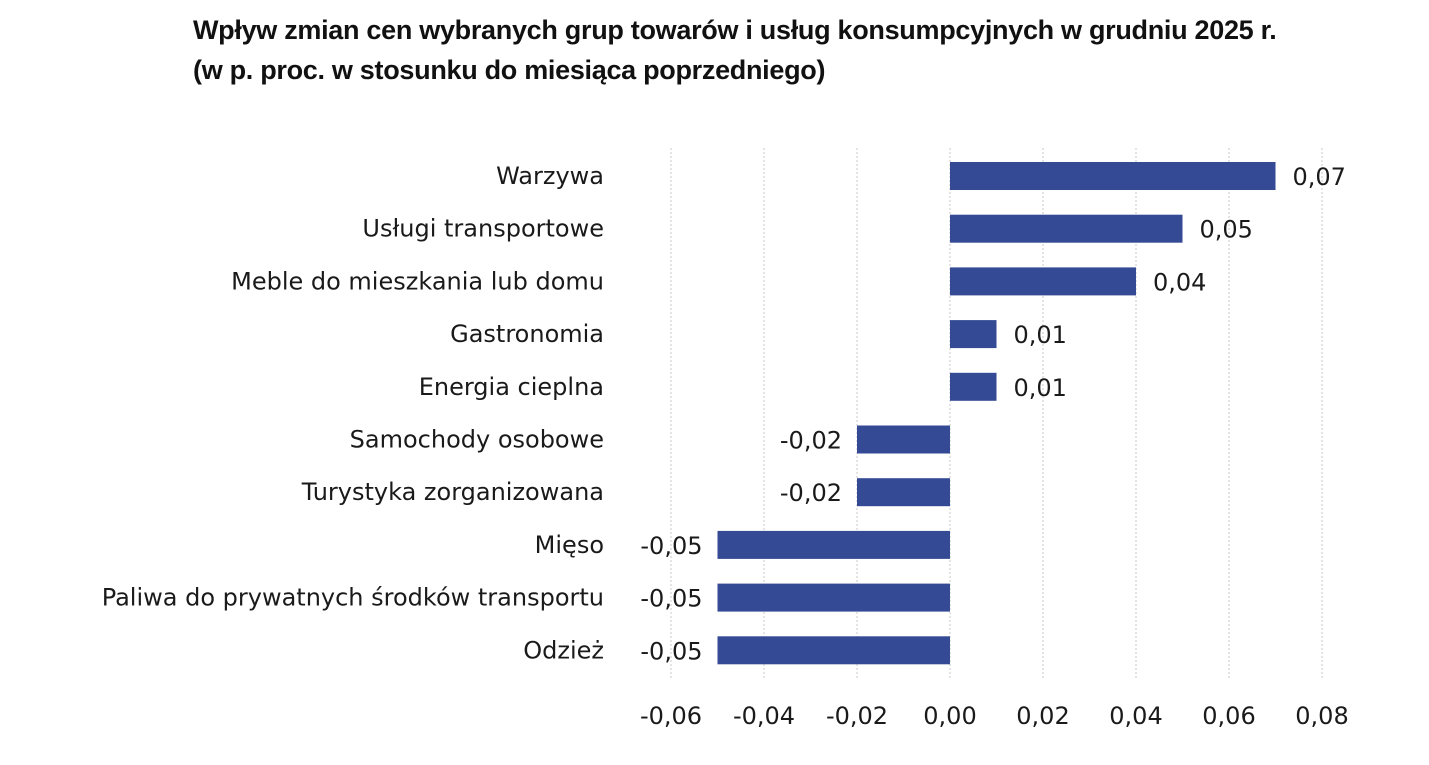  Describe the element at coordinates (1042, 716) in the screenshot. I see `x-tick-label: 0,02` at that location.